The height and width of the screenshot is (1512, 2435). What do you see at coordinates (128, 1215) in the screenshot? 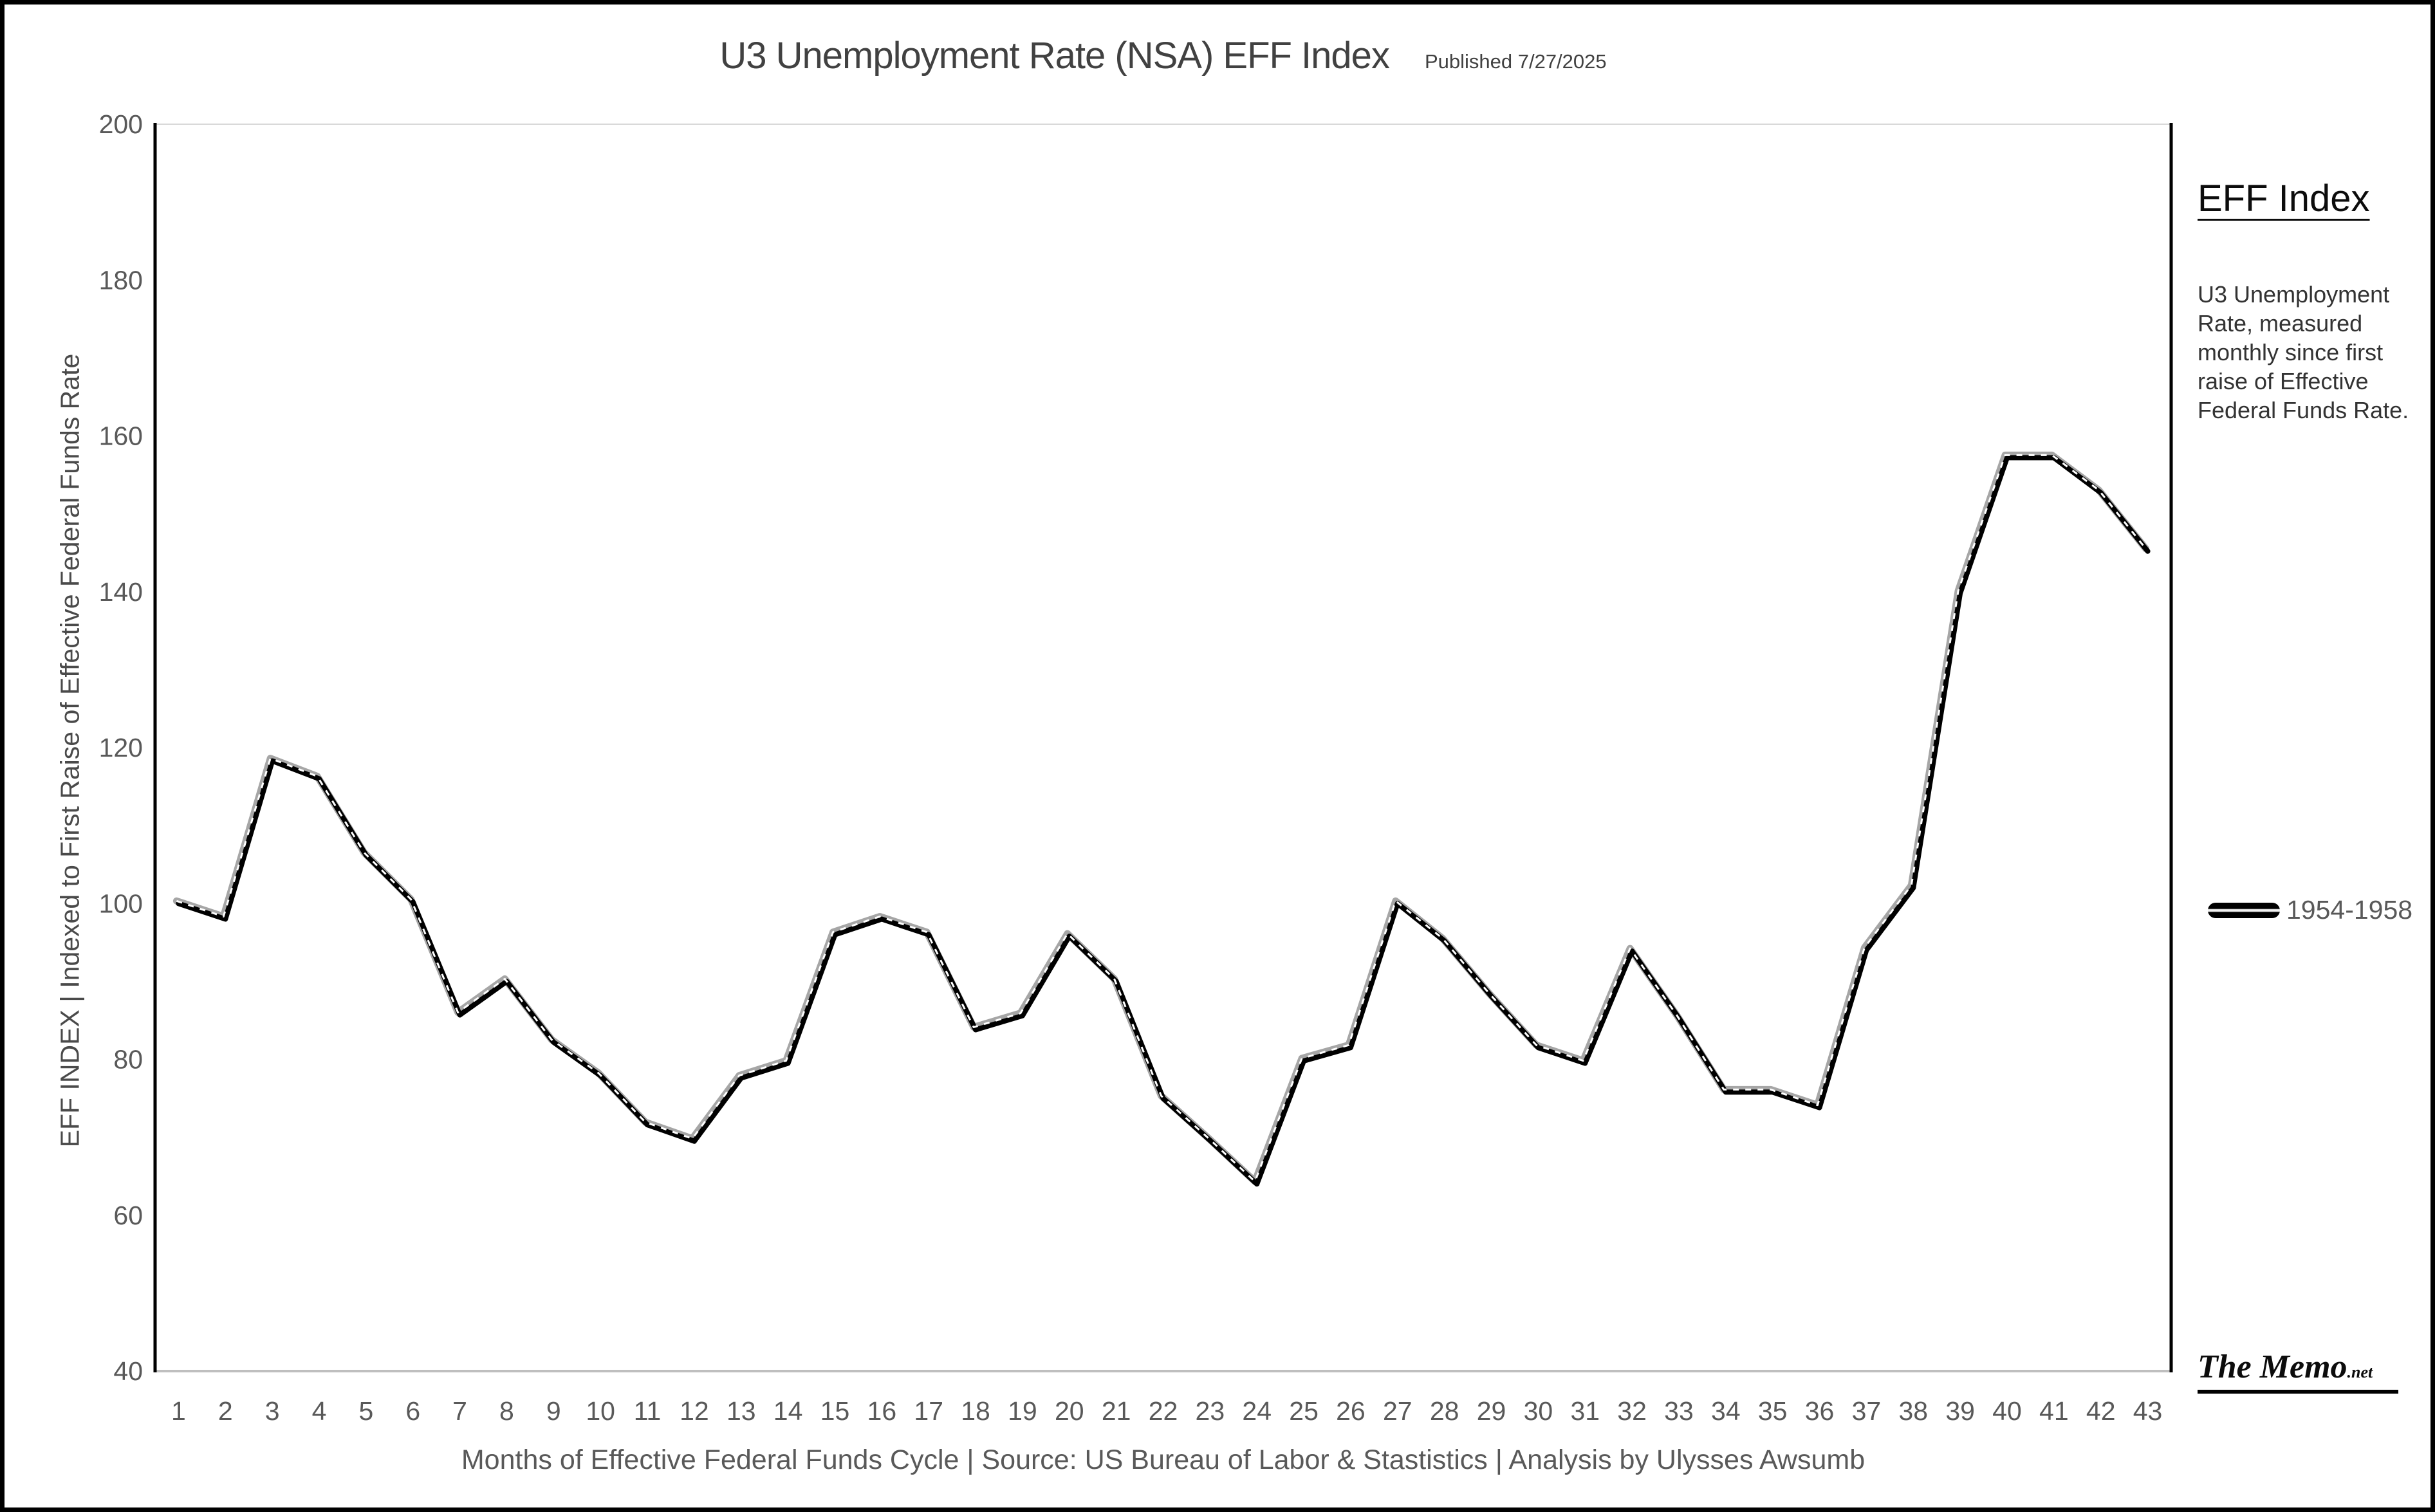
I see `y-tick-label: 60` at bounding box center [128, 1215].